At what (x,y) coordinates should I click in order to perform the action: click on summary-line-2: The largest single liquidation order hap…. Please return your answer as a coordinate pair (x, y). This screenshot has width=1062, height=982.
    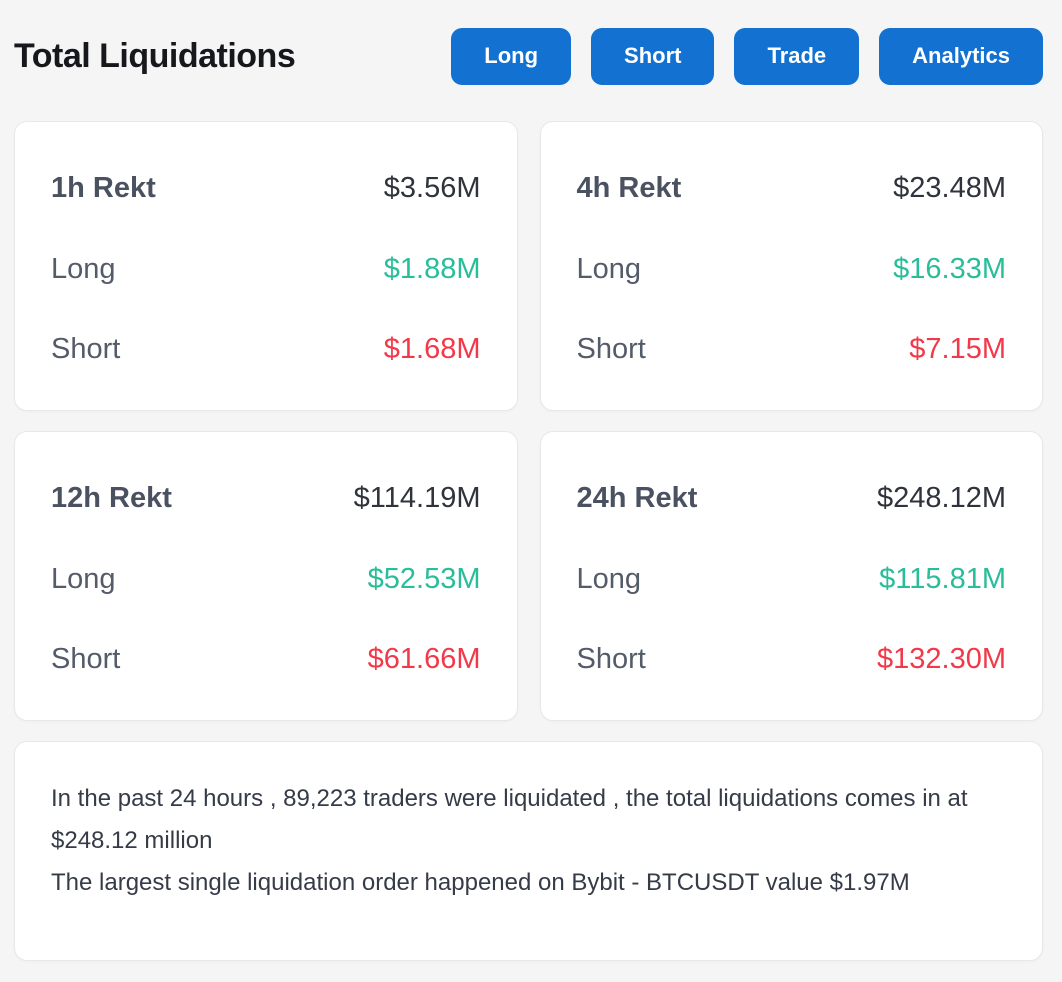
    Looking at the image, I should click on (480, 882).